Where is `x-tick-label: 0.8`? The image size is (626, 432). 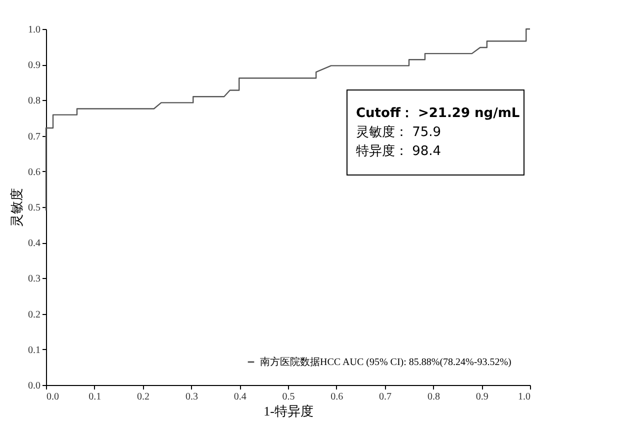 x-tick-label: 0.8 is located at coordinates (433, 397).